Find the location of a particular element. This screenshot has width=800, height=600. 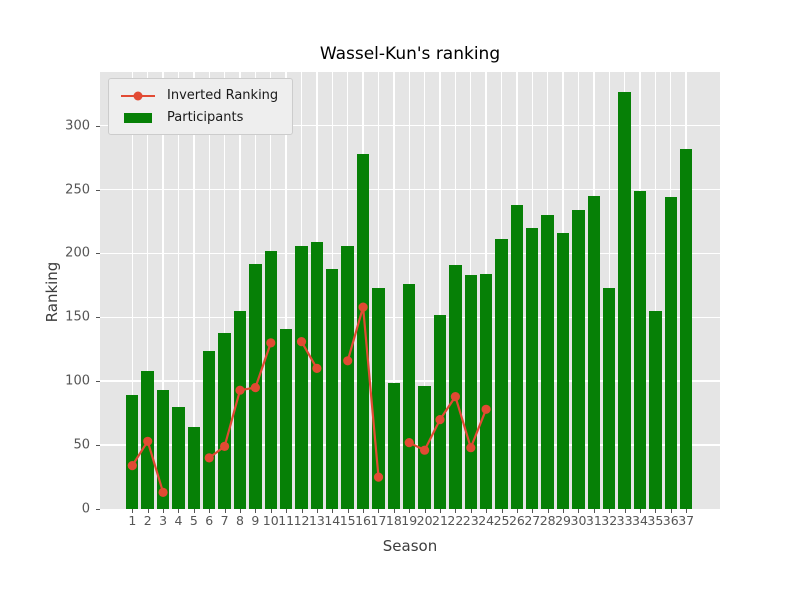

x-tick-label: 11 is located at coordinates (286, 520).